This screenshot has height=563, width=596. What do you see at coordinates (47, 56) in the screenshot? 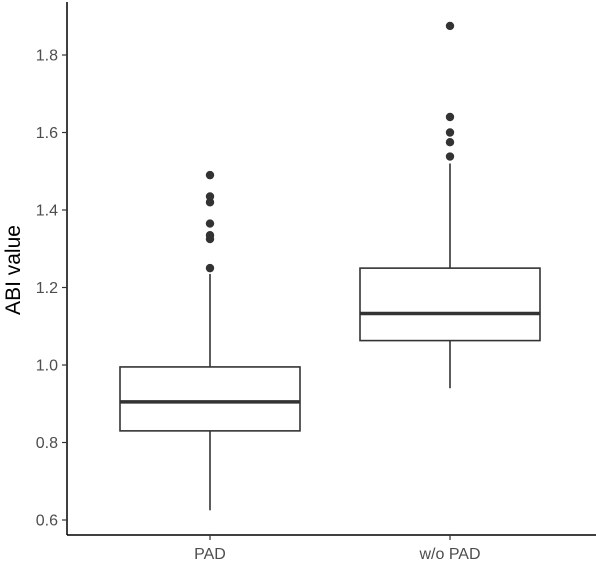
I see `y-tick-label: 1.8` at bounding box center [47, 56].